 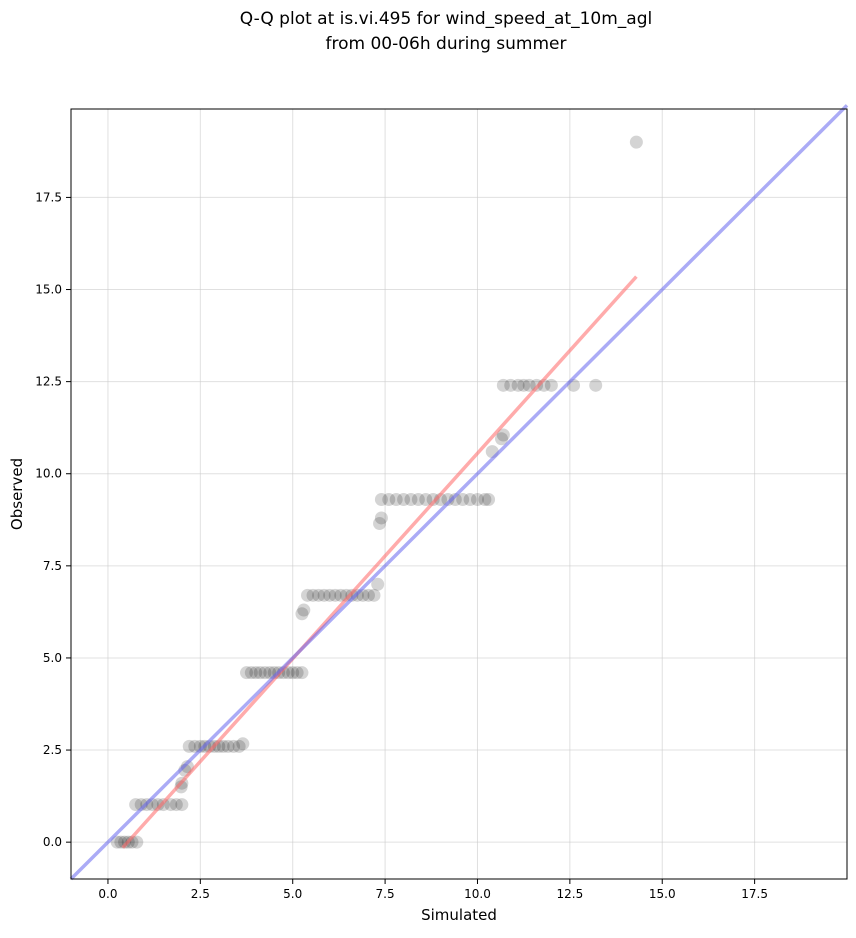 I want to click on y-tick-label: 17.5, so click(x=48, y=197).